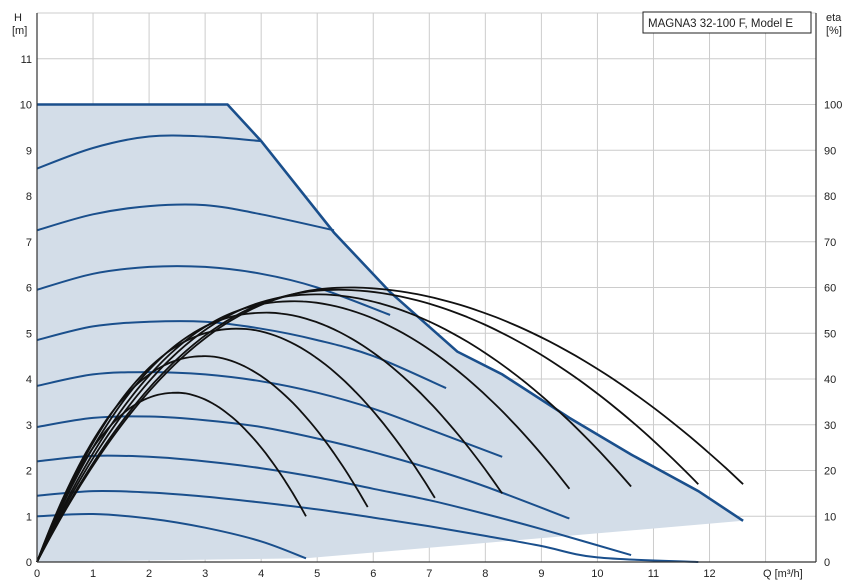 This screenshot has width=855, height=581. I want to click on x-tick-label: 3, so click(205, 574).